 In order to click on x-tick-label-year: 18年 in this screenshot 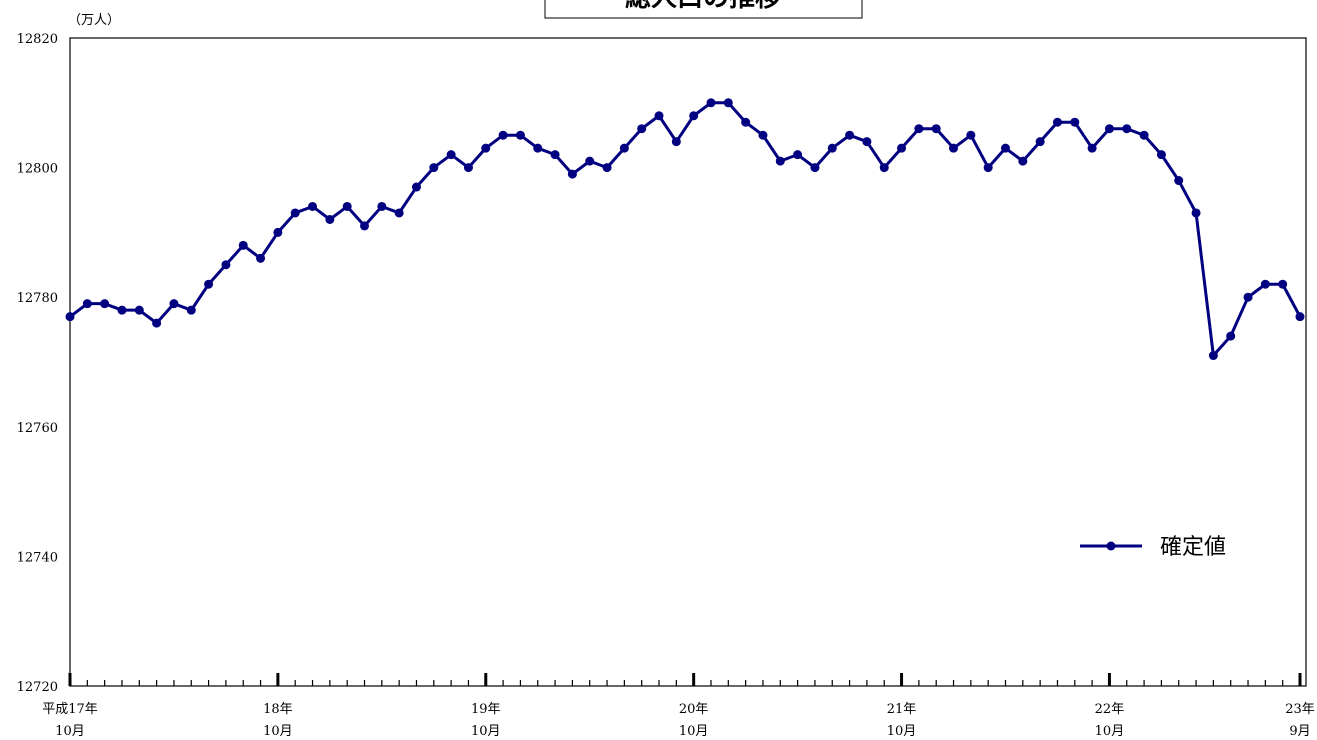, I will do `click(278, 709)`.